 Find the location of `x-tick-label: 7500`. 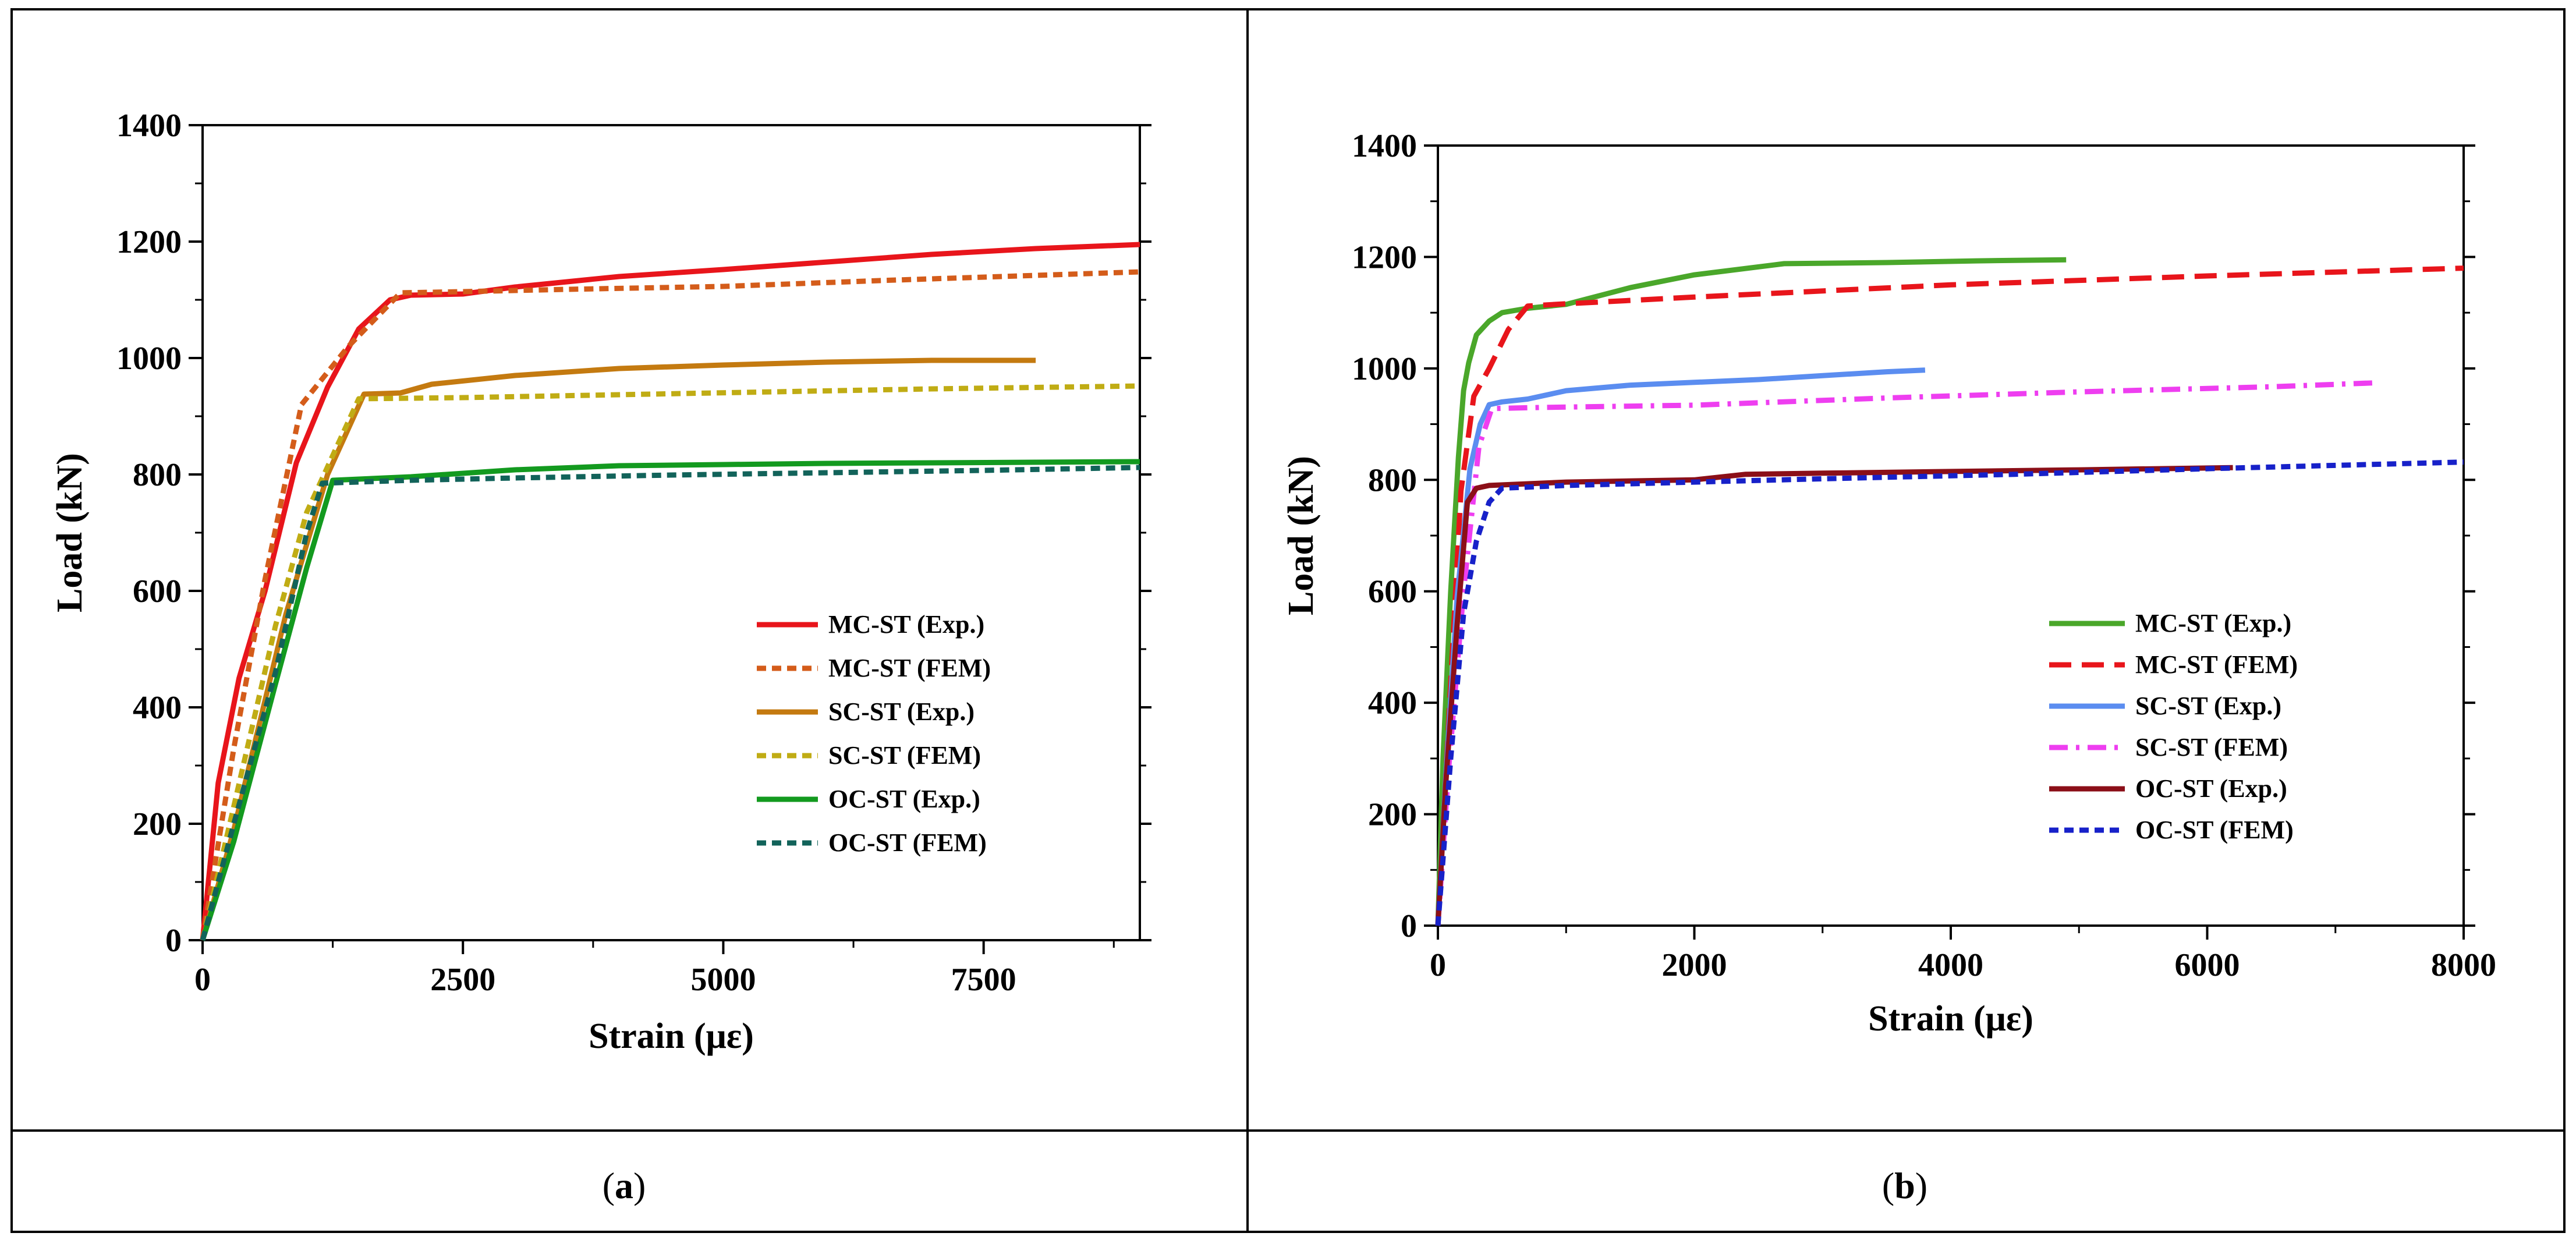

x-tick-label: 7500 is located at coordinates (983, 980).